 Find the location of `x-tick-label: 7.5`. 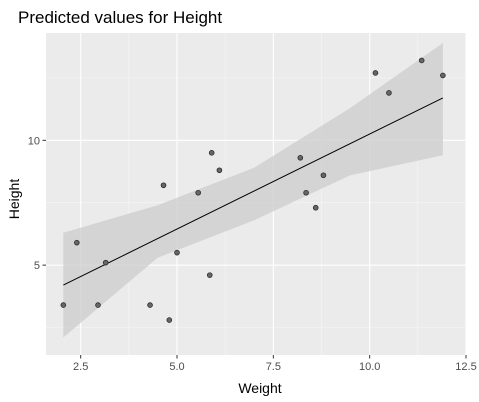

x-tick-label: 7.5 is located at coordinates (273, 367).